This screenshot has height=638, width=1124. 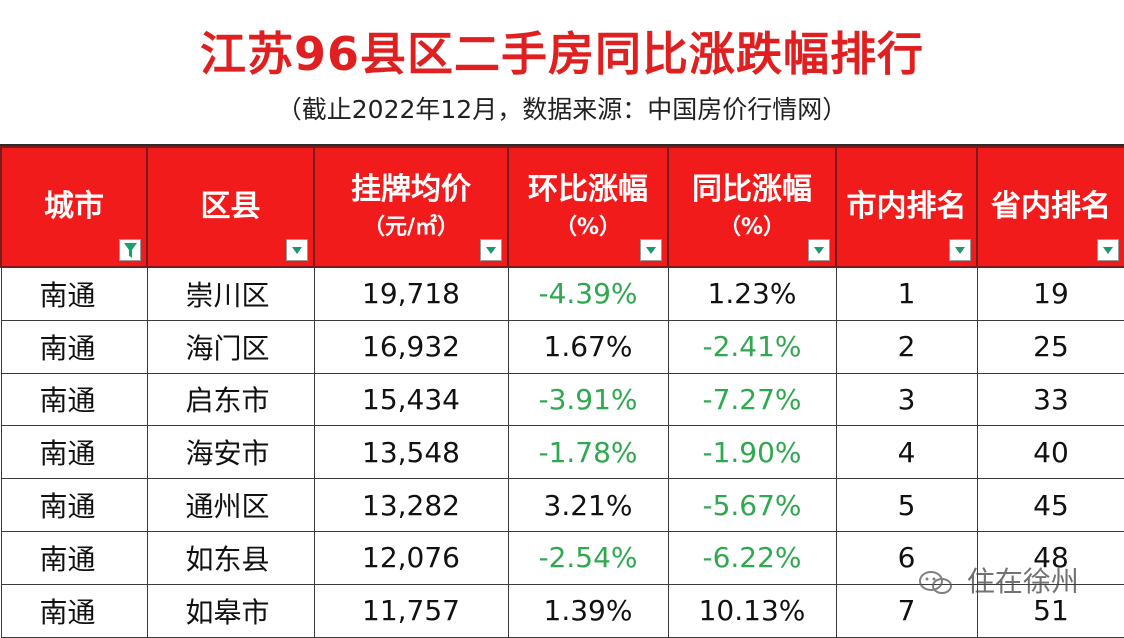 What do you see at coordinates (411, 399) in the screenshot?
I see `cell-price: 15,434` at bounding box center [411, 399].